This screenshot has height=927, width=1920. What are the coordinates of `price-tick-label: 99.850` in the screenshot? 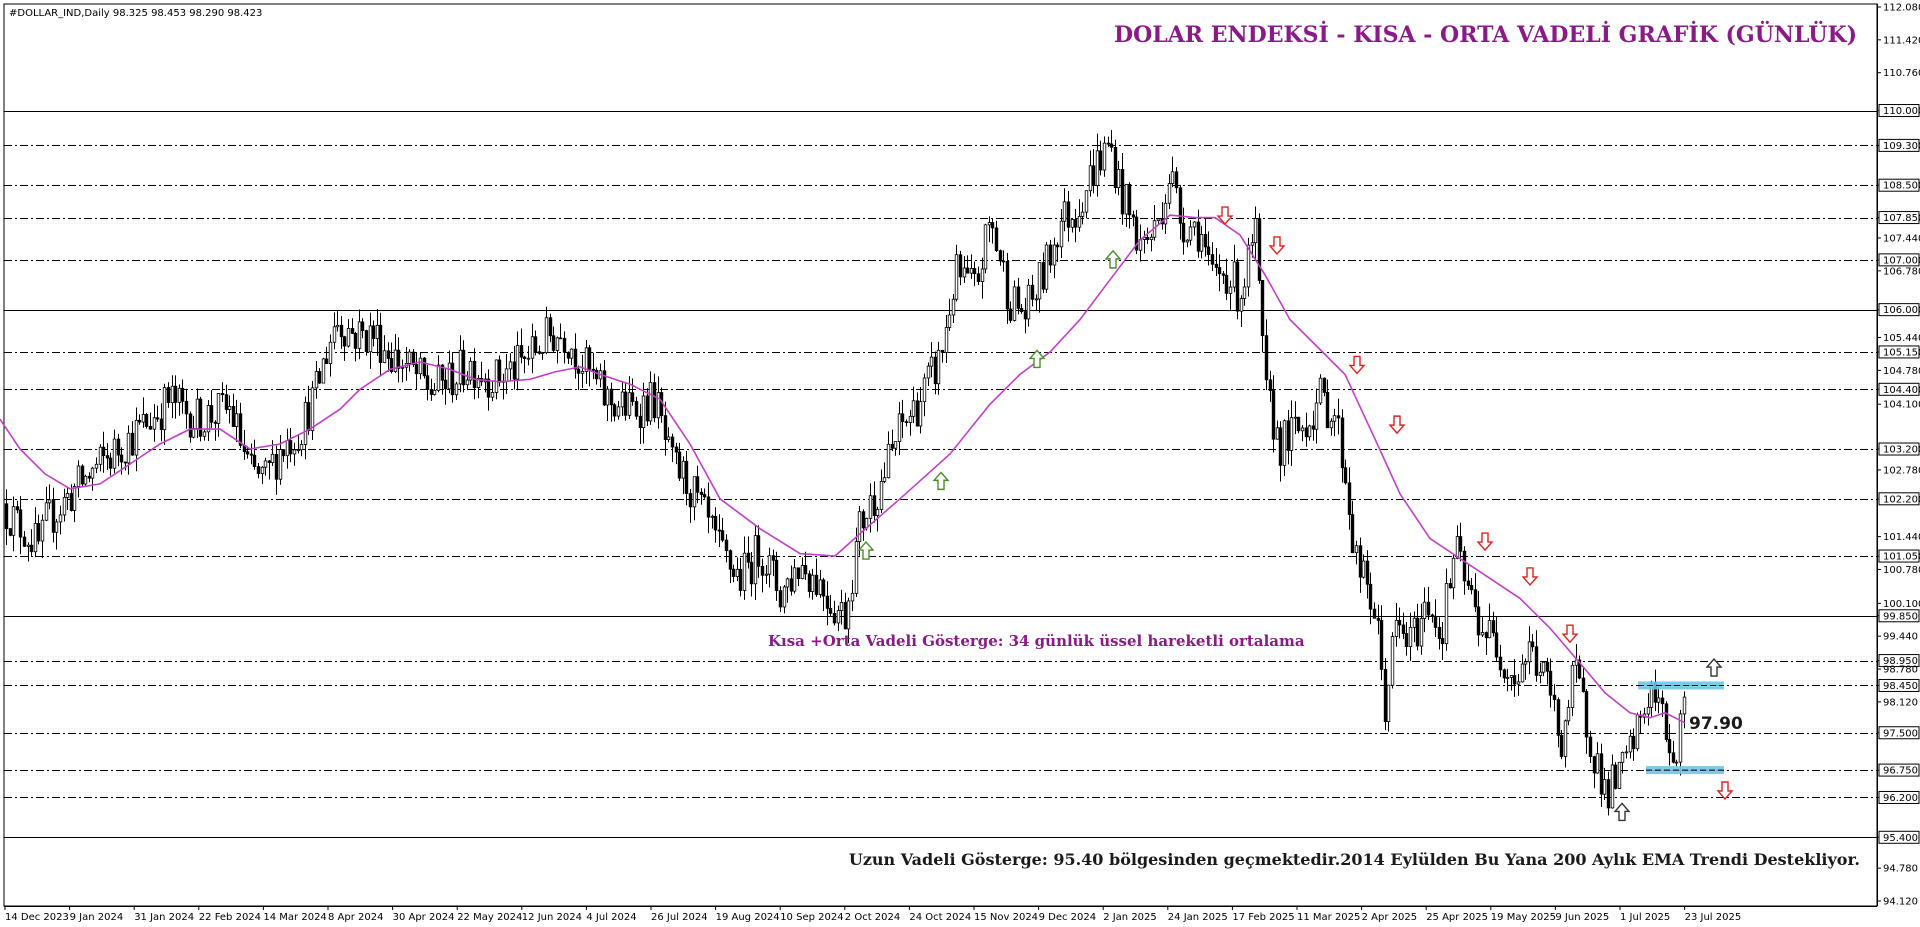 It's located at (1900, 616).